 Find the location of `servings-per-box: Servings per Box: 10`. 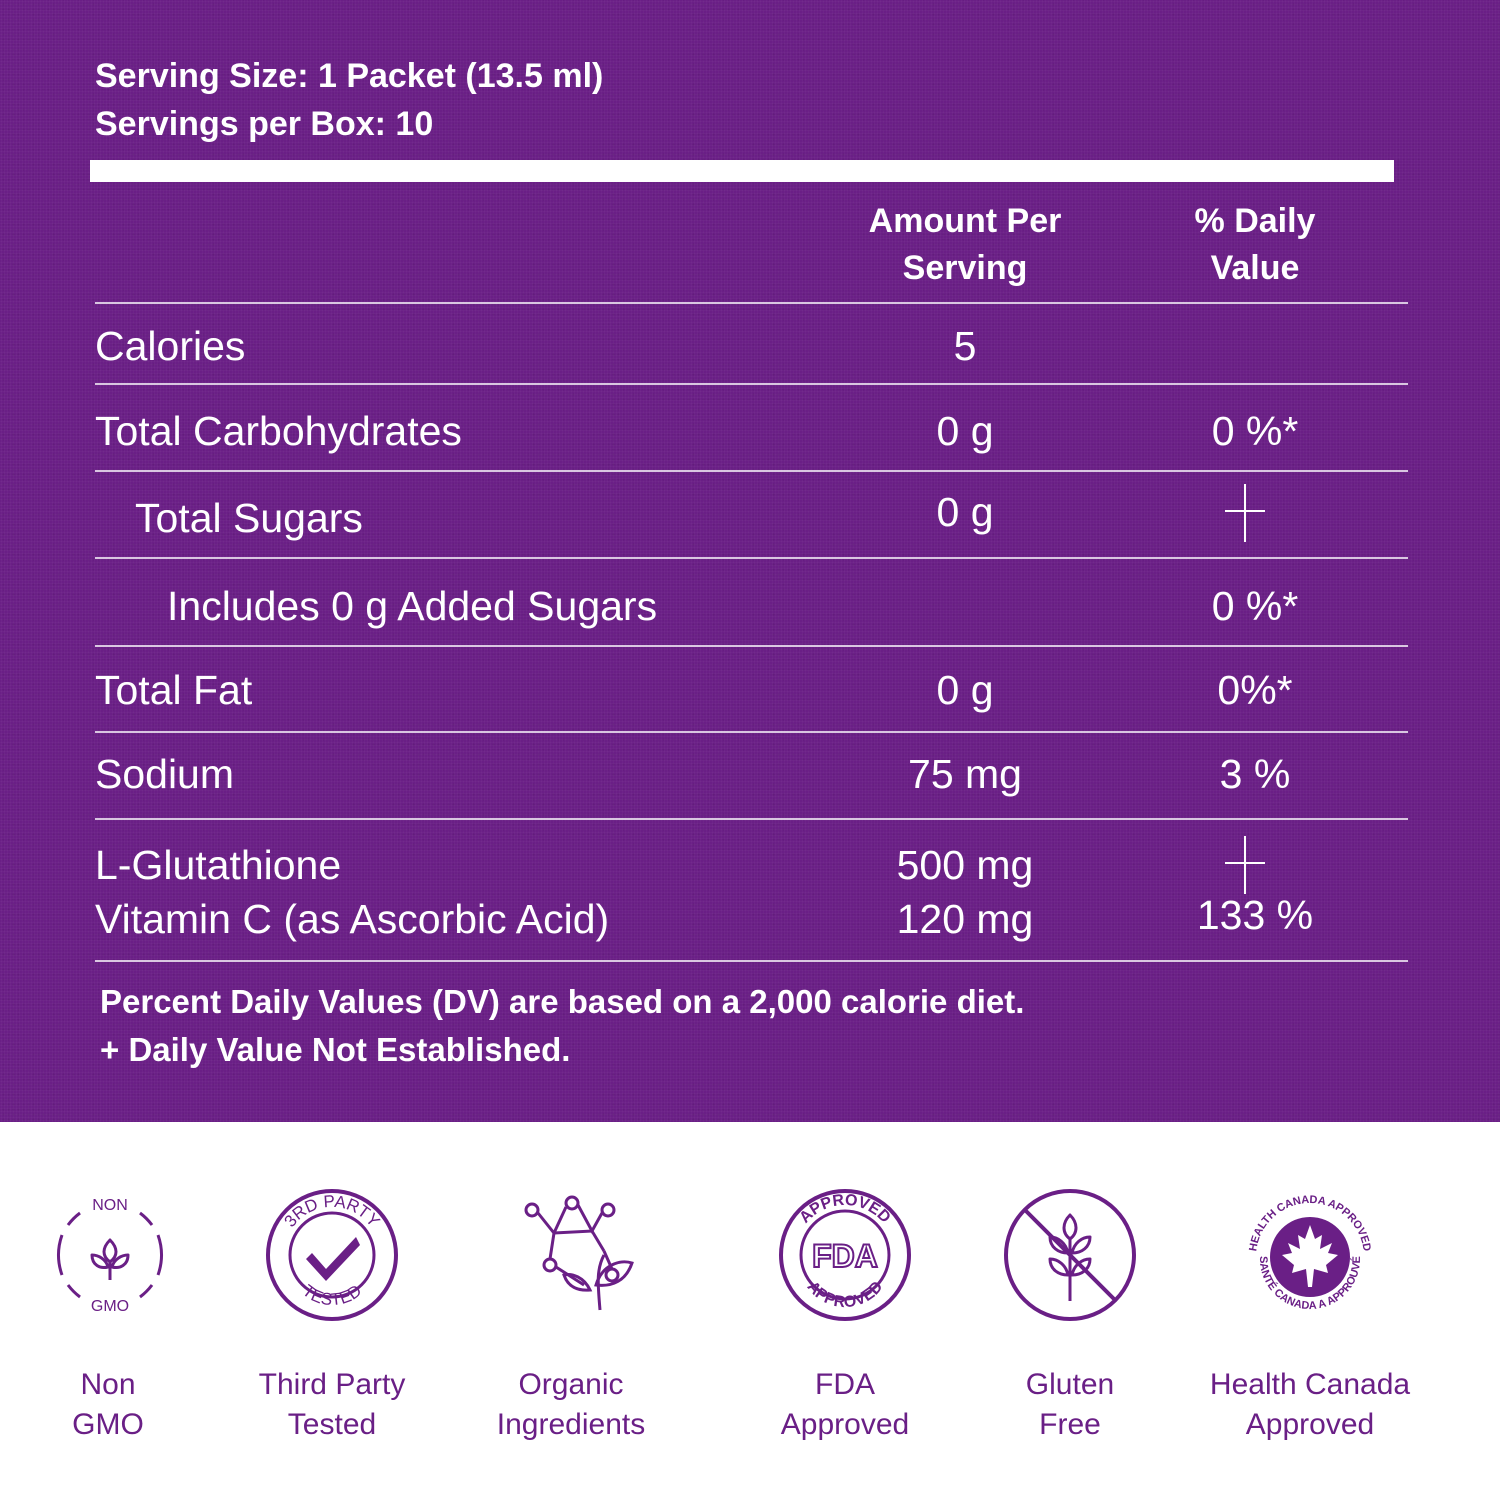

servings-per-box: Servings per Box: 10 is located at coordinates (264, 124).